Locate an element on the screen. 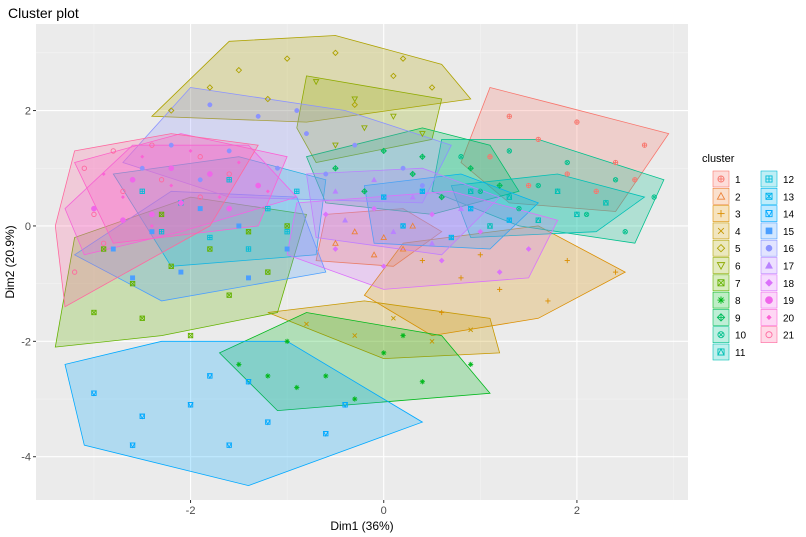 The image size is (806, 537). legend-label: 2 is located at coordinates (738, 197).